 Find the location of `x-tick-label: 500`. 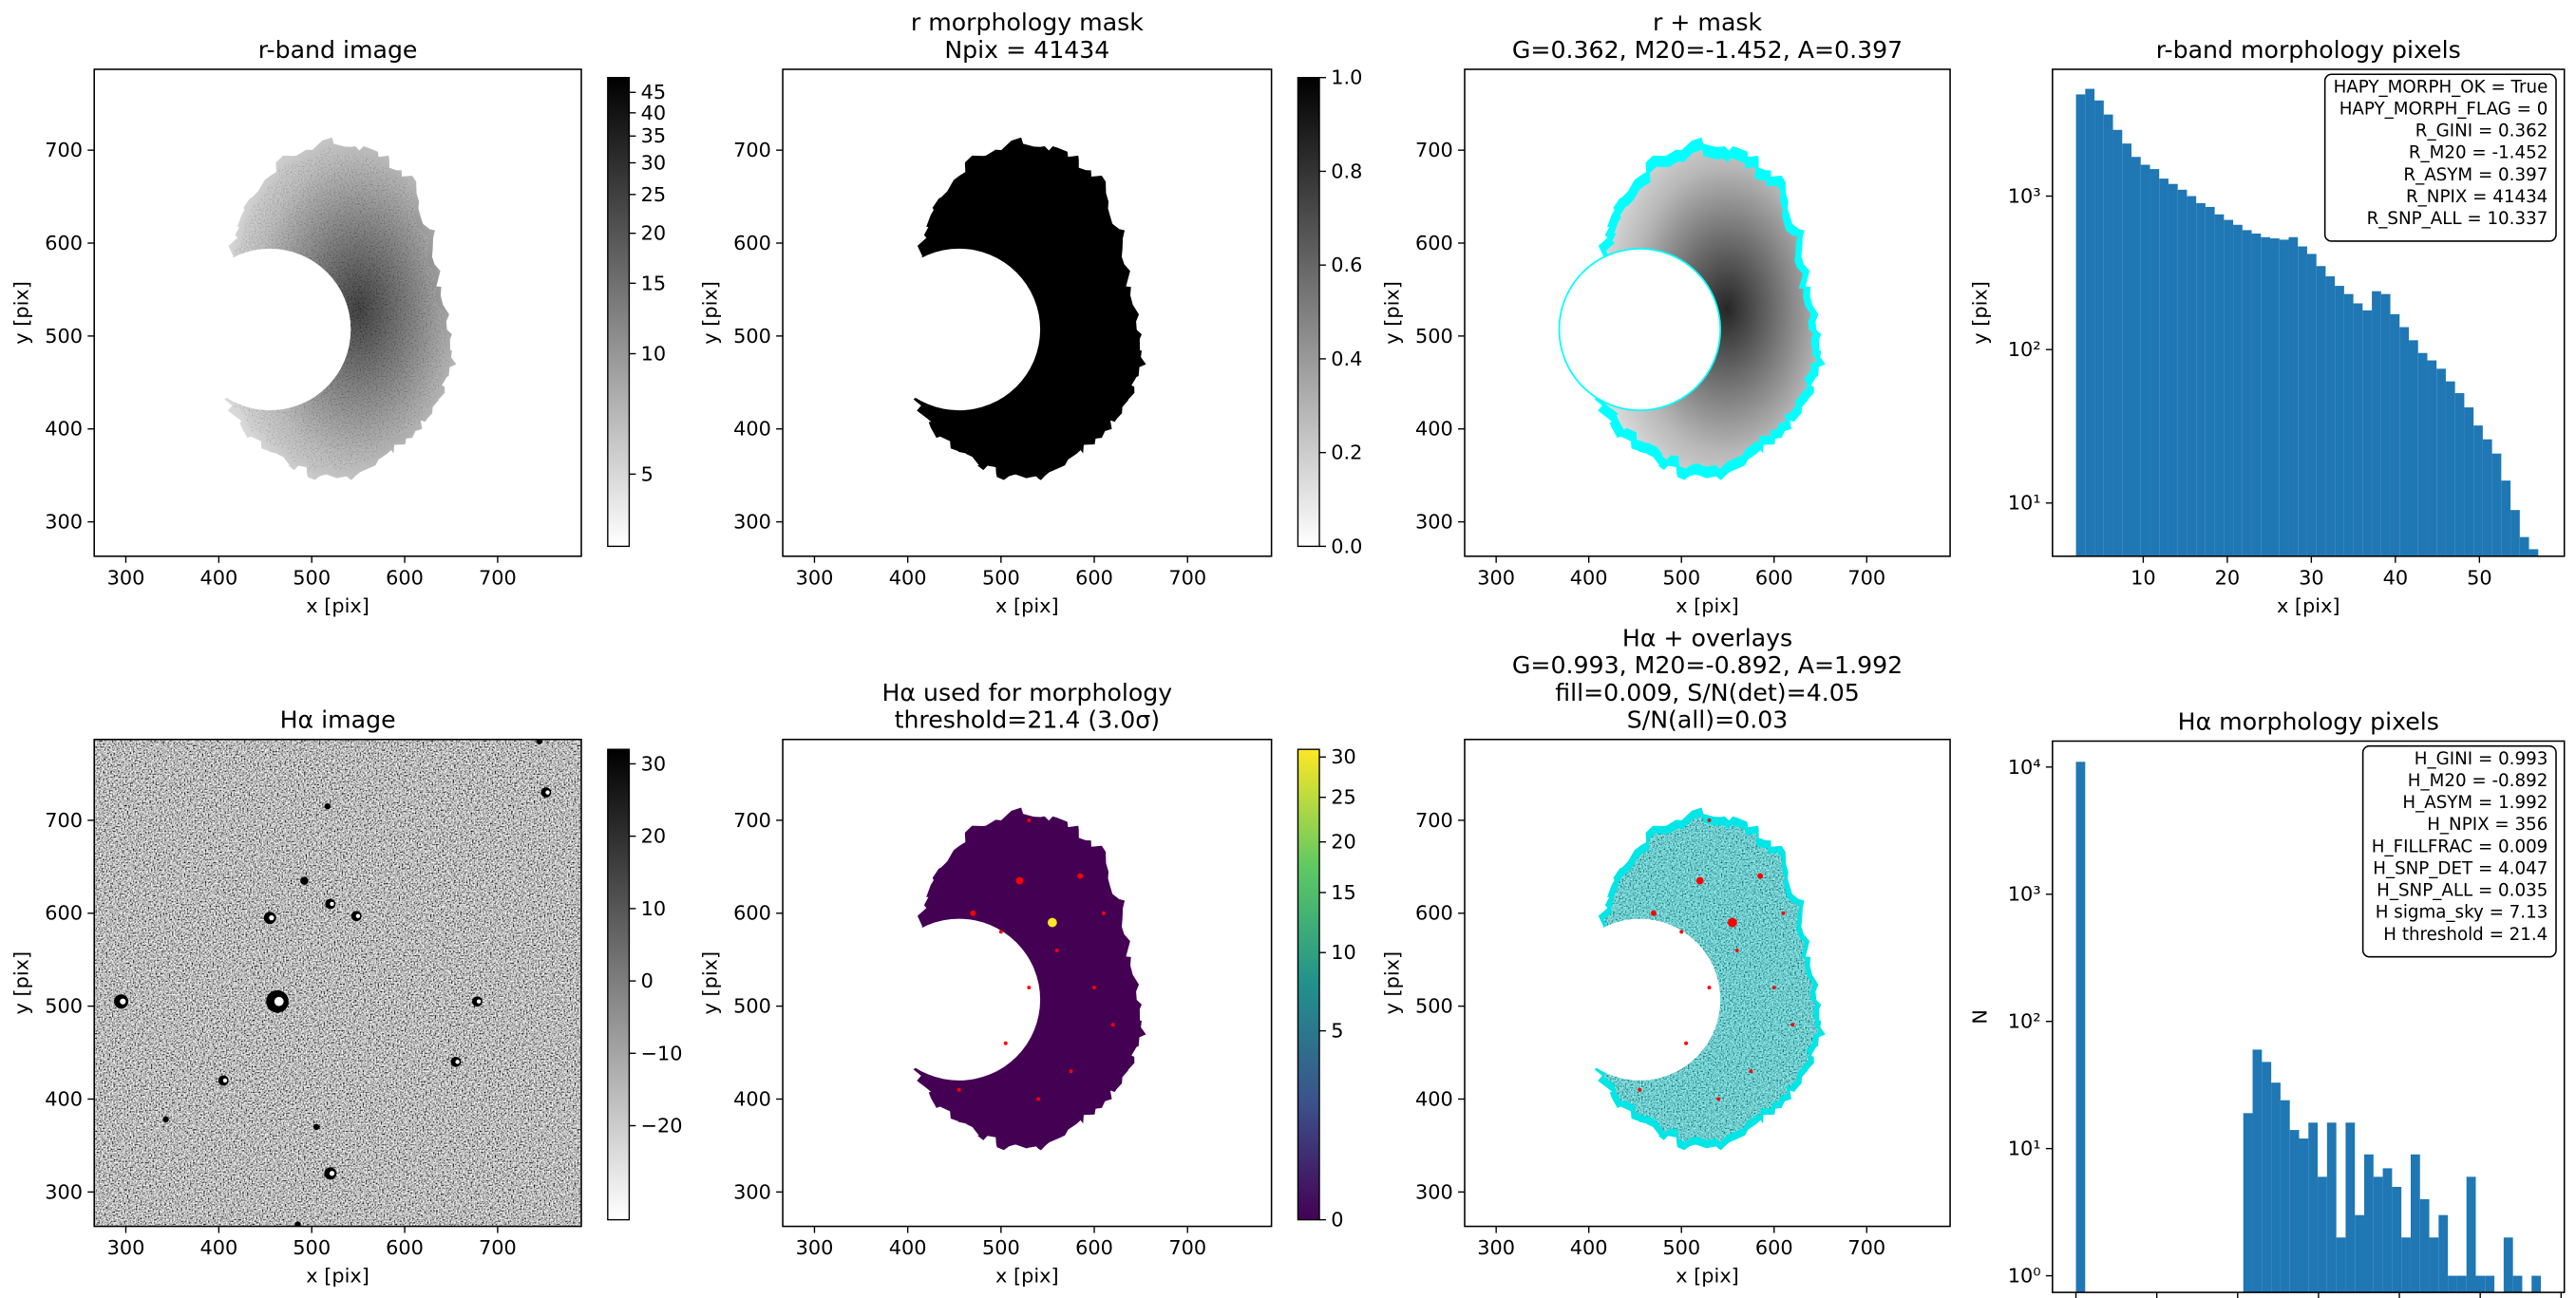

x-tick-label: 500 is located at coordinates (1681, 577).